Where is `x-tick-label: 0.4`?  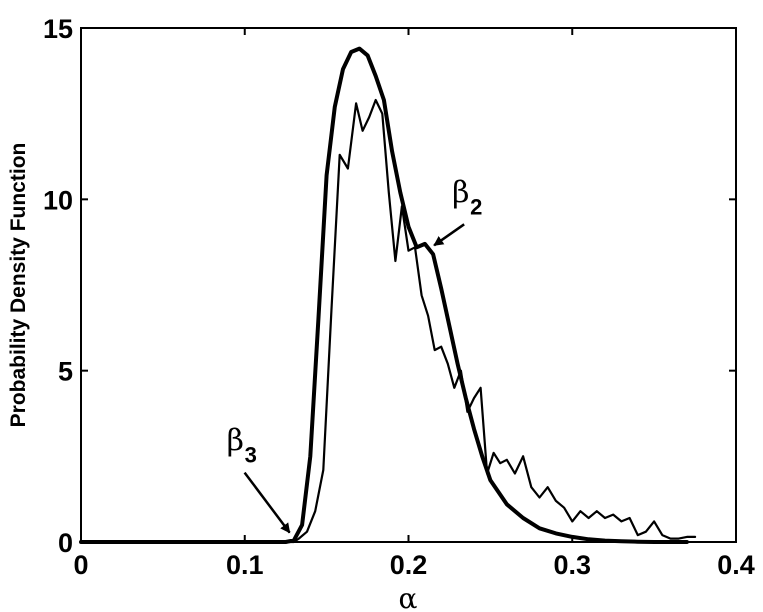
x-tick-label: 0.4 is located at coordinates (736, 565).